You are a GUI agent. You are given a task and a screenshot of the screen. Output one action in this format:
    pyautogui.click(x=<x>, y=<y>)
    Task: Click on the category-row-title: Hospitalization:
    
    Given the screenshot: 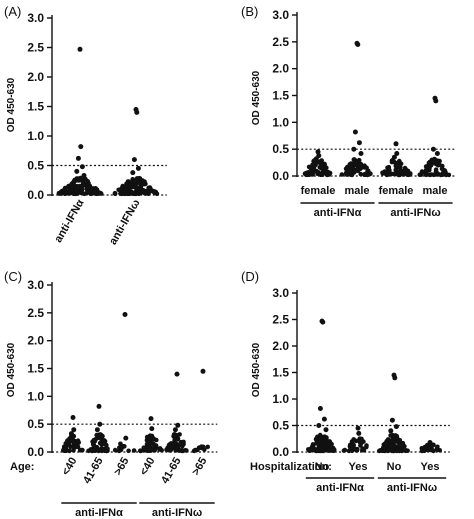 What is the action you would take?
    pyautogui.click(x=291, y=467)
    